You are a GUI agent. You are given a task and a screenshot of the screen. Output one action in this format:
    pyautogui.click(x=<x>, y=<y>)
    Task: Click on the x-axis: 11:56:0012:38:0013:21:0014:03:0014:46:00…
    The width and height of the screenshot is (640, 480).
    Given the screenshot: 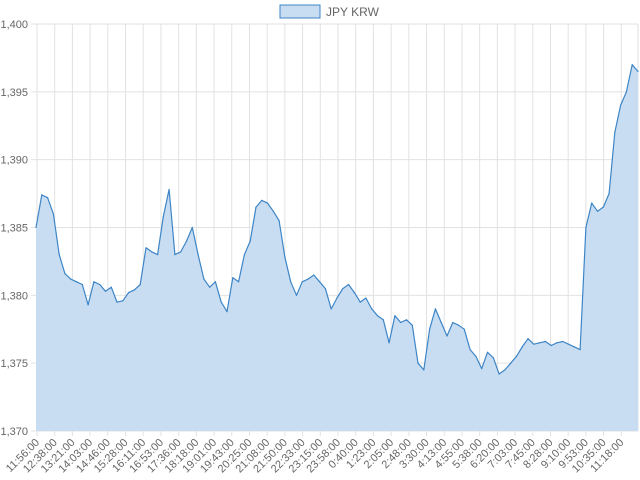 What is the action you would take?
    pyautogui.click(x=315, y=456)
    